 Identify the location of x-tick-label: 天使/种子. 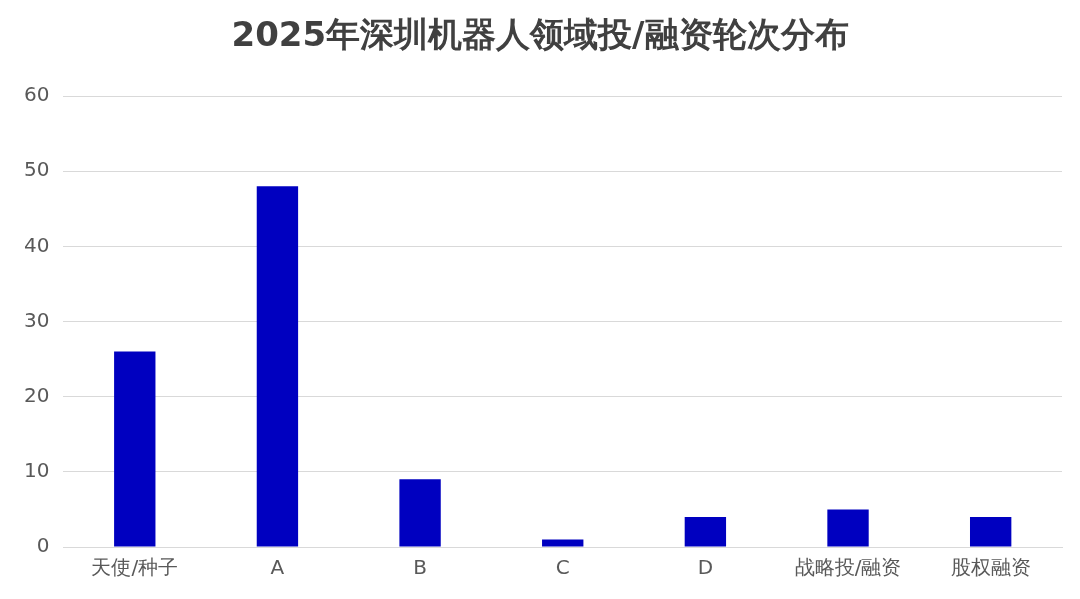
(135, 567).